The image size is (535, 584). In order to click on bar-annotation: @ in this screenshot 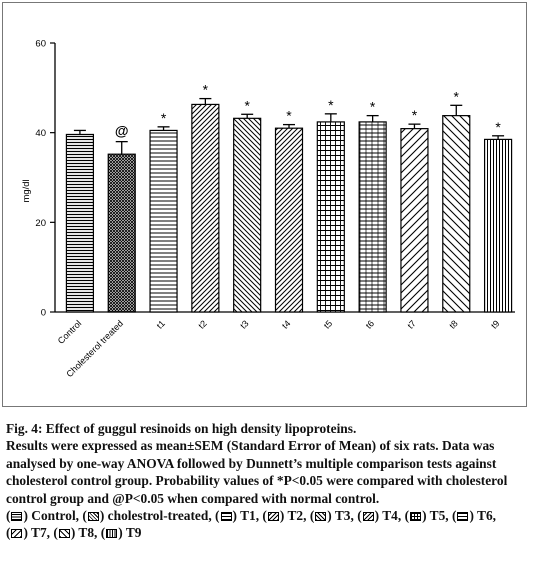, I will do `click(122, 131)`.